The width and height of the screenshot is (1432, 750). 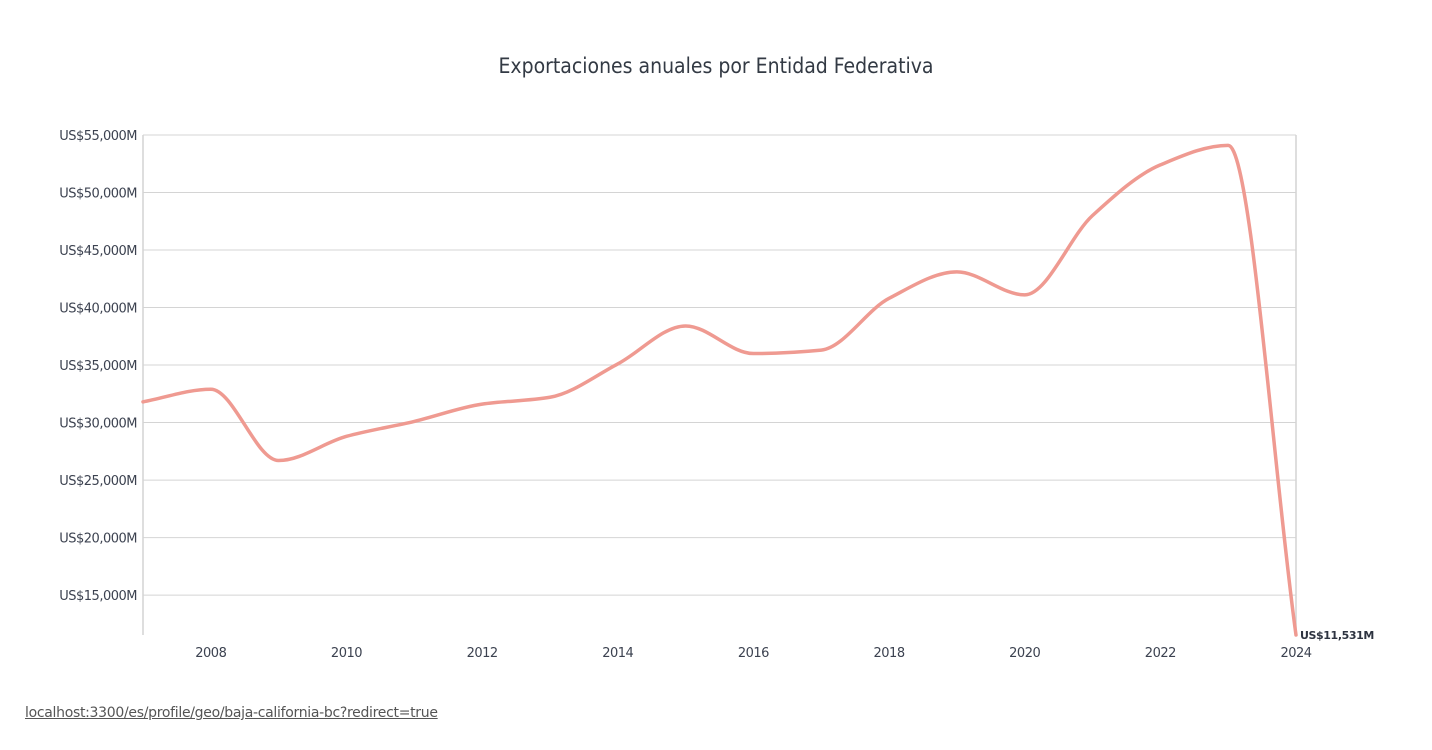 I want to click on x-tick-label: 2012, so click(x=482, y=653).